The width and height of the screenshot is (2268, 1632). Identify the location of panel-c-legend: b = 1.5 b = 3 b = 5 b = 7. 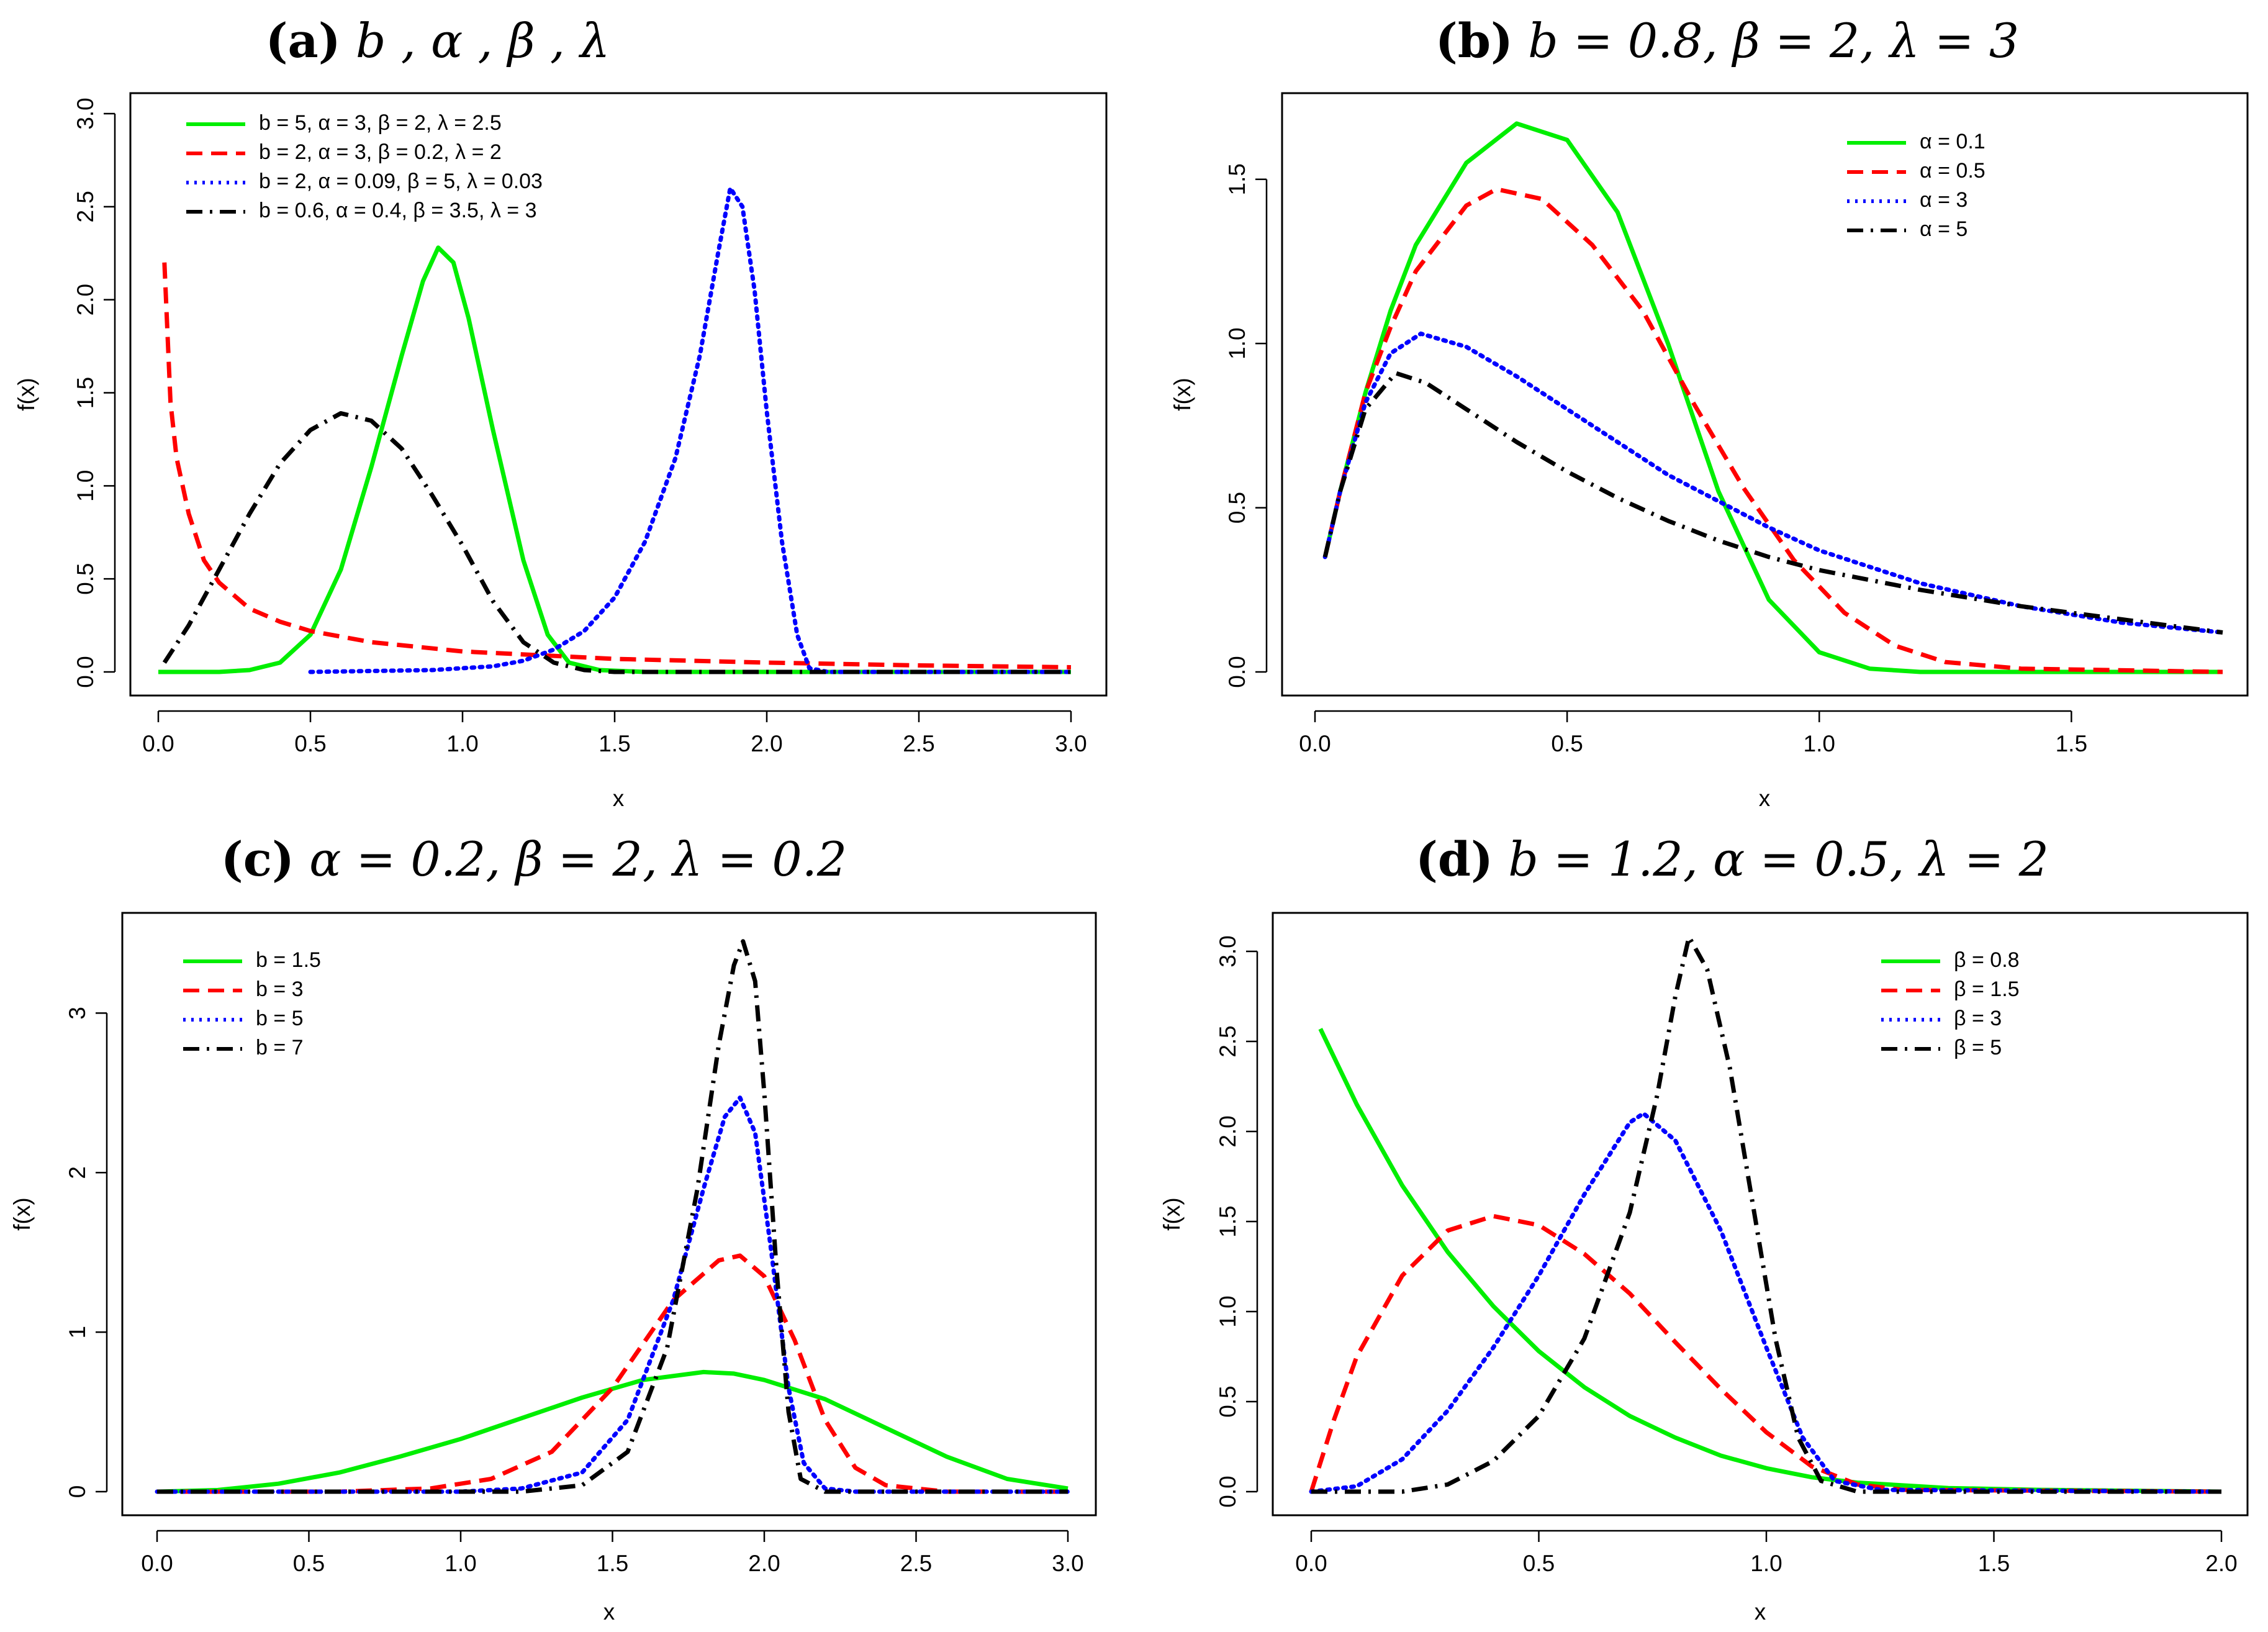
(252, 1003).